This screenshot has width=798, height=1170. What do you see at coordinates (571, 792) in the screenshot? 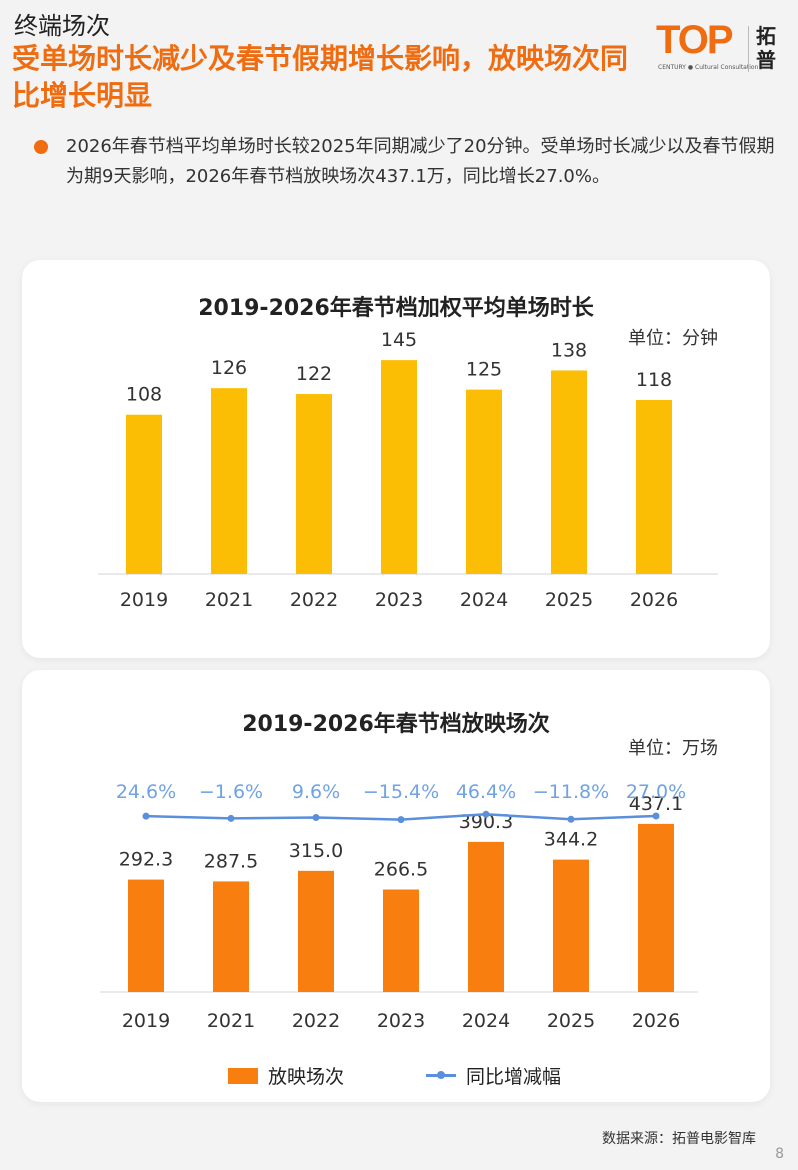
I see `yoy-value-label: −11.8%` at bounding box center [571, 792].